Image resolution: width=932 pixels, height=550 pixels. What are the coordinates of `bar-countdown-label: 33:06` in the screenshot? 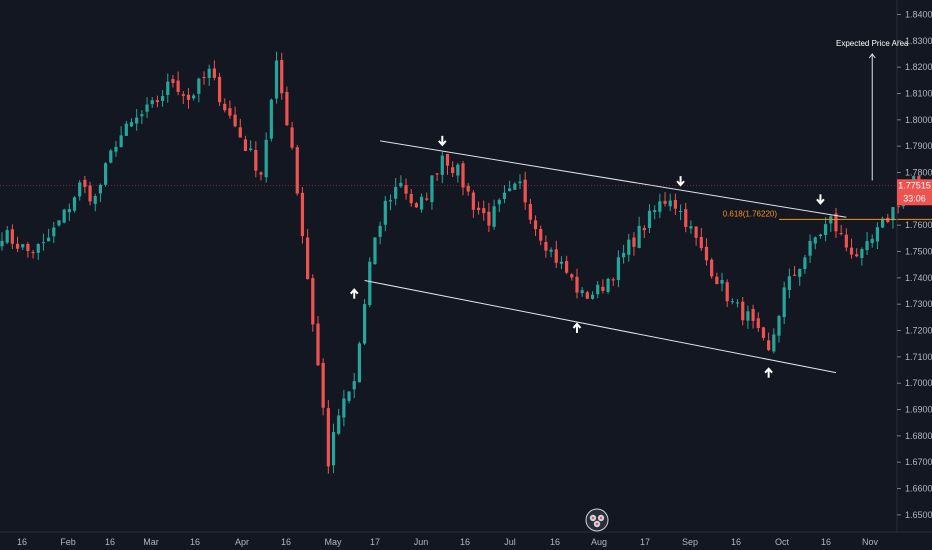 It's located at (914, 198).